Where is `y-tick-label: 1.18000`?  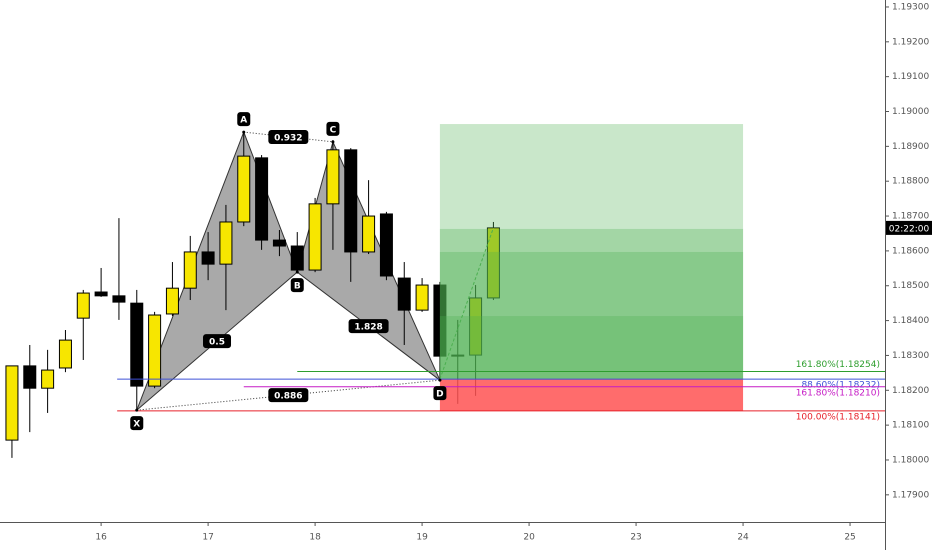 y-tick-label: 1.18000 is located at coordinates (910, 460).